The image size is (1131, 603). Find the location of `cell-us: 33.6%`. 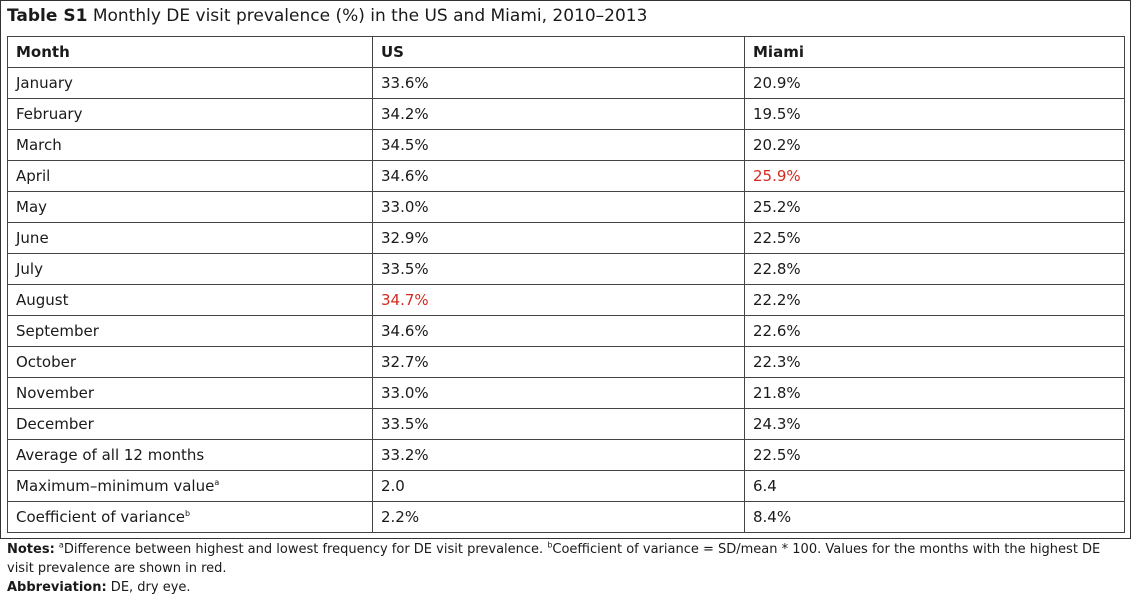

cell-us: 33.6% is located at coordinates (558, 83).